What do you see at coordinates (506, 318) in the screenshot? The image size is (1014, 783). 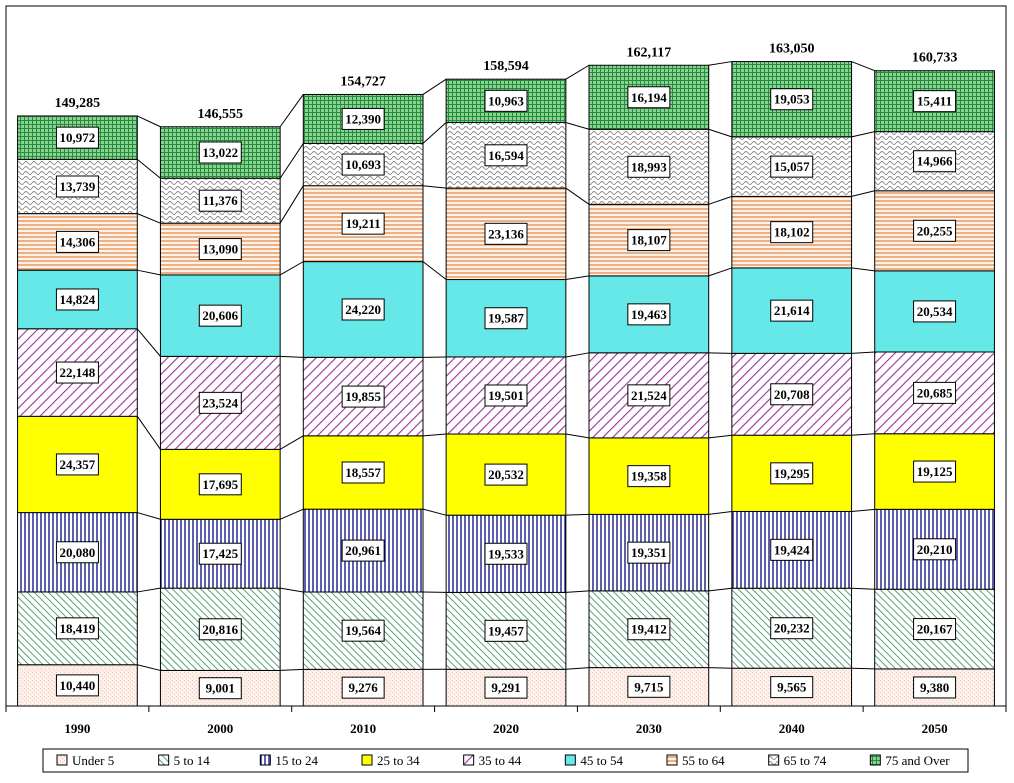 I see `segment-label: 19,587` at bounding box center [506, 318].